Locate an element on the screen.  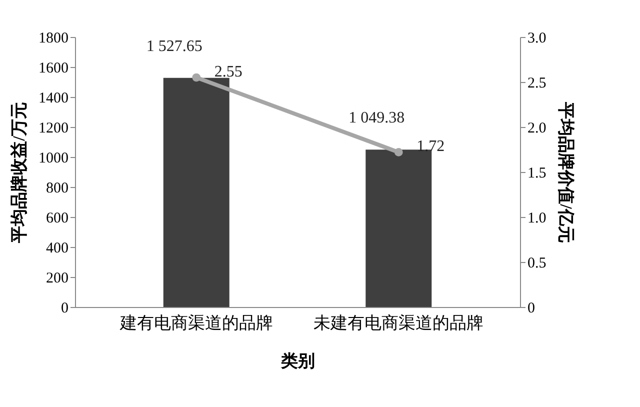
y2-tick-label: 0.5 is located at coordinates (537, 264).